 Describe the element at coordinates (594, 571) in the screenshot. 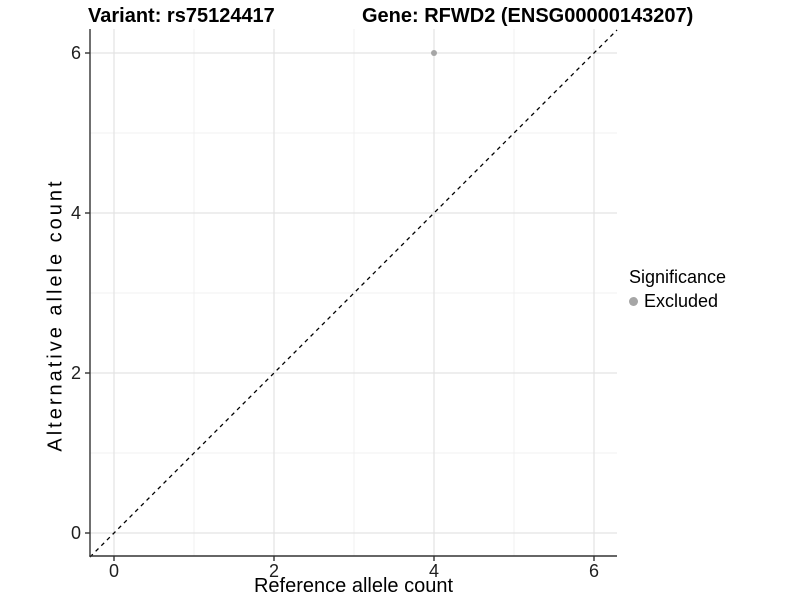

I see `x-tick-label: 6` at that location.